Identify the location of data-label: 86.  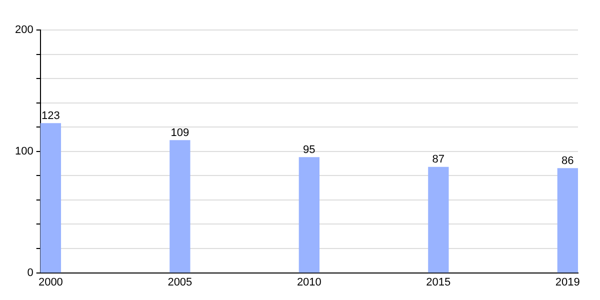
(568, 160).